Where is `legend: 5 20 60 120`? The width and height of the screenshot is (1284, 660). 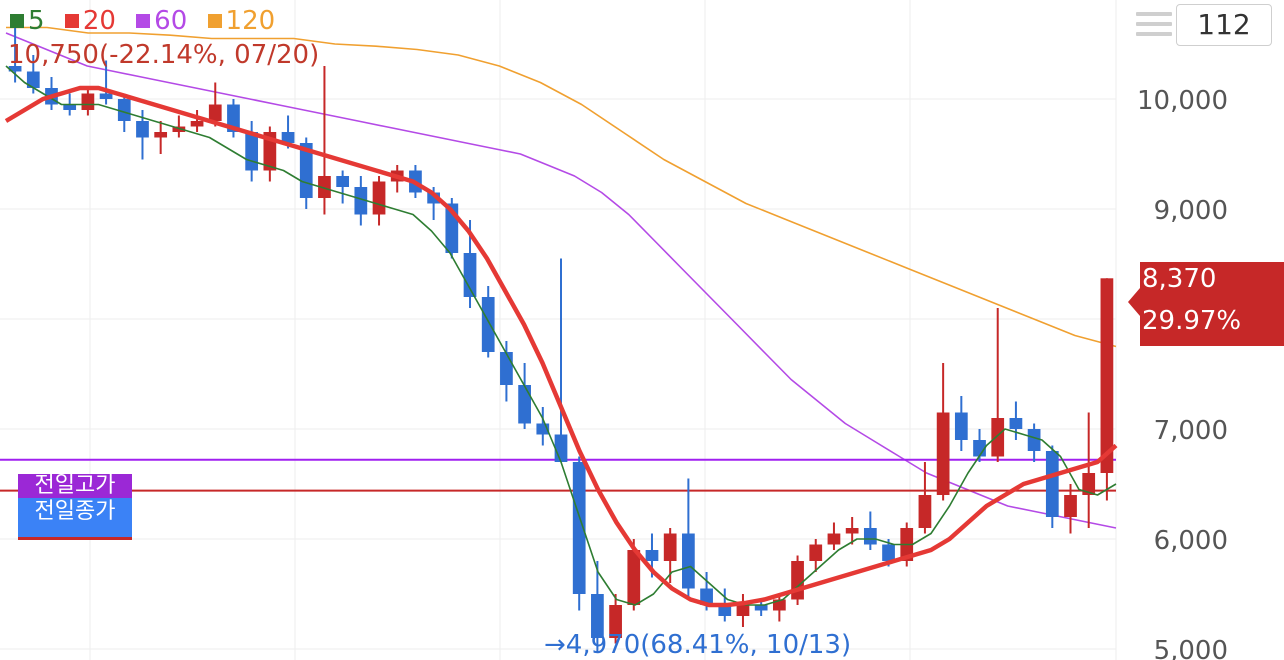 legend: 5 20 60 120 is located at coordinates (148, 21).